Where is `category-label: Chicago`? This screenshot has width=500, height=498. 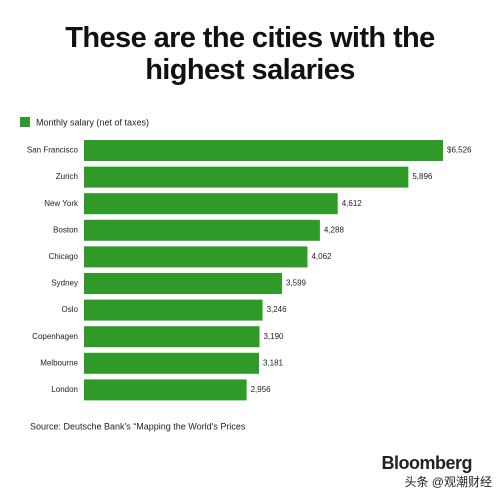
category-label: Chicago is located at coordinates (64, 256).